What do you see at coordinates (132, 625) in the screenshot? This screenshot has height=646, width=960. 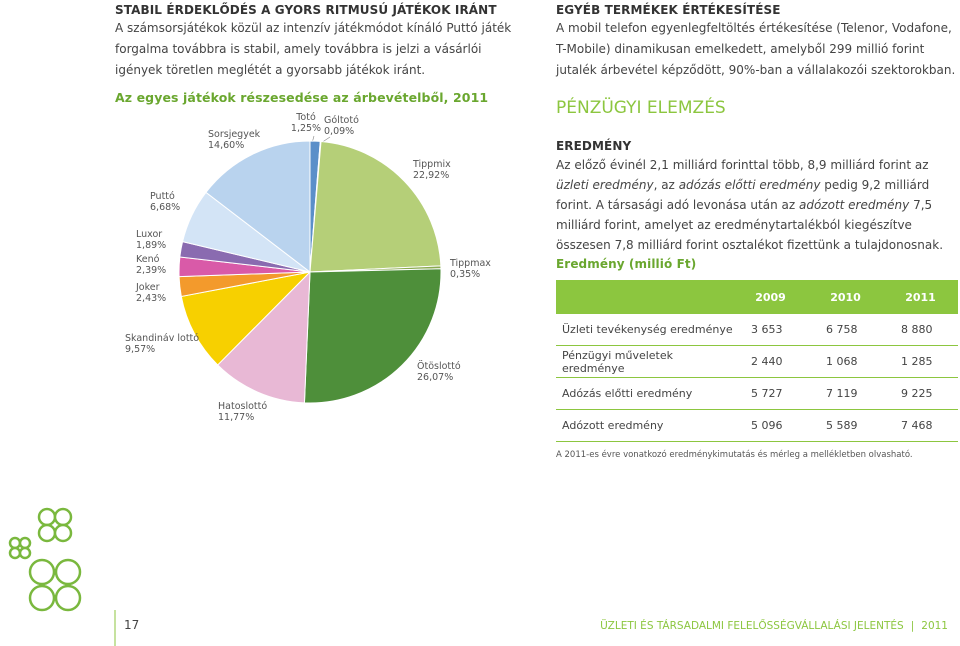 I see `page-number: 17` at bounding box center [132, 625].